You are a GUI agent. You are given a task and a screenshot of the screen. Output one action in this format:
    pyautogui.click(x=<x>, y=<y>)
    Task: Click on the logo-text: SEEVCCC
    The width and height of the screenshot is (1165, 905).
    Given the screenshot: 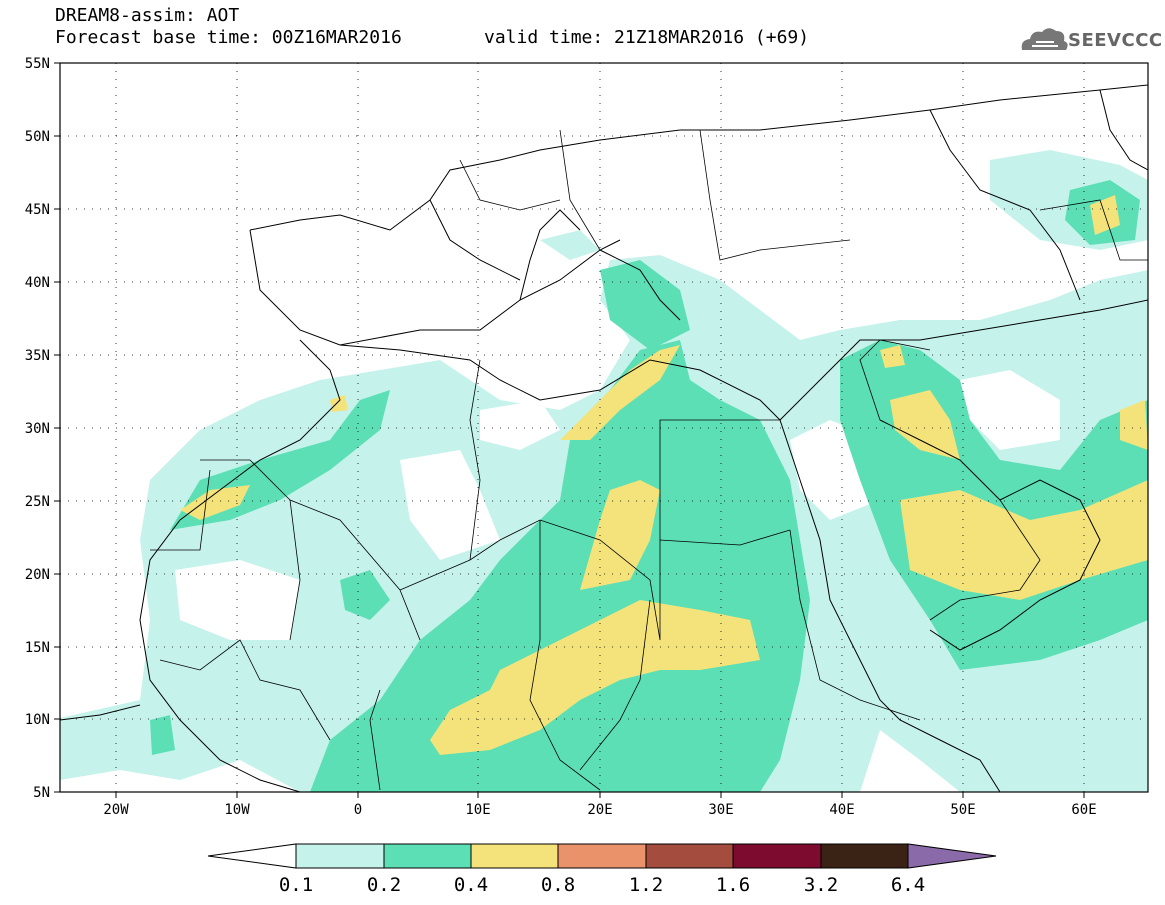 What is the action you would take?
    pyautogui.click(x=1115, y=40)
    